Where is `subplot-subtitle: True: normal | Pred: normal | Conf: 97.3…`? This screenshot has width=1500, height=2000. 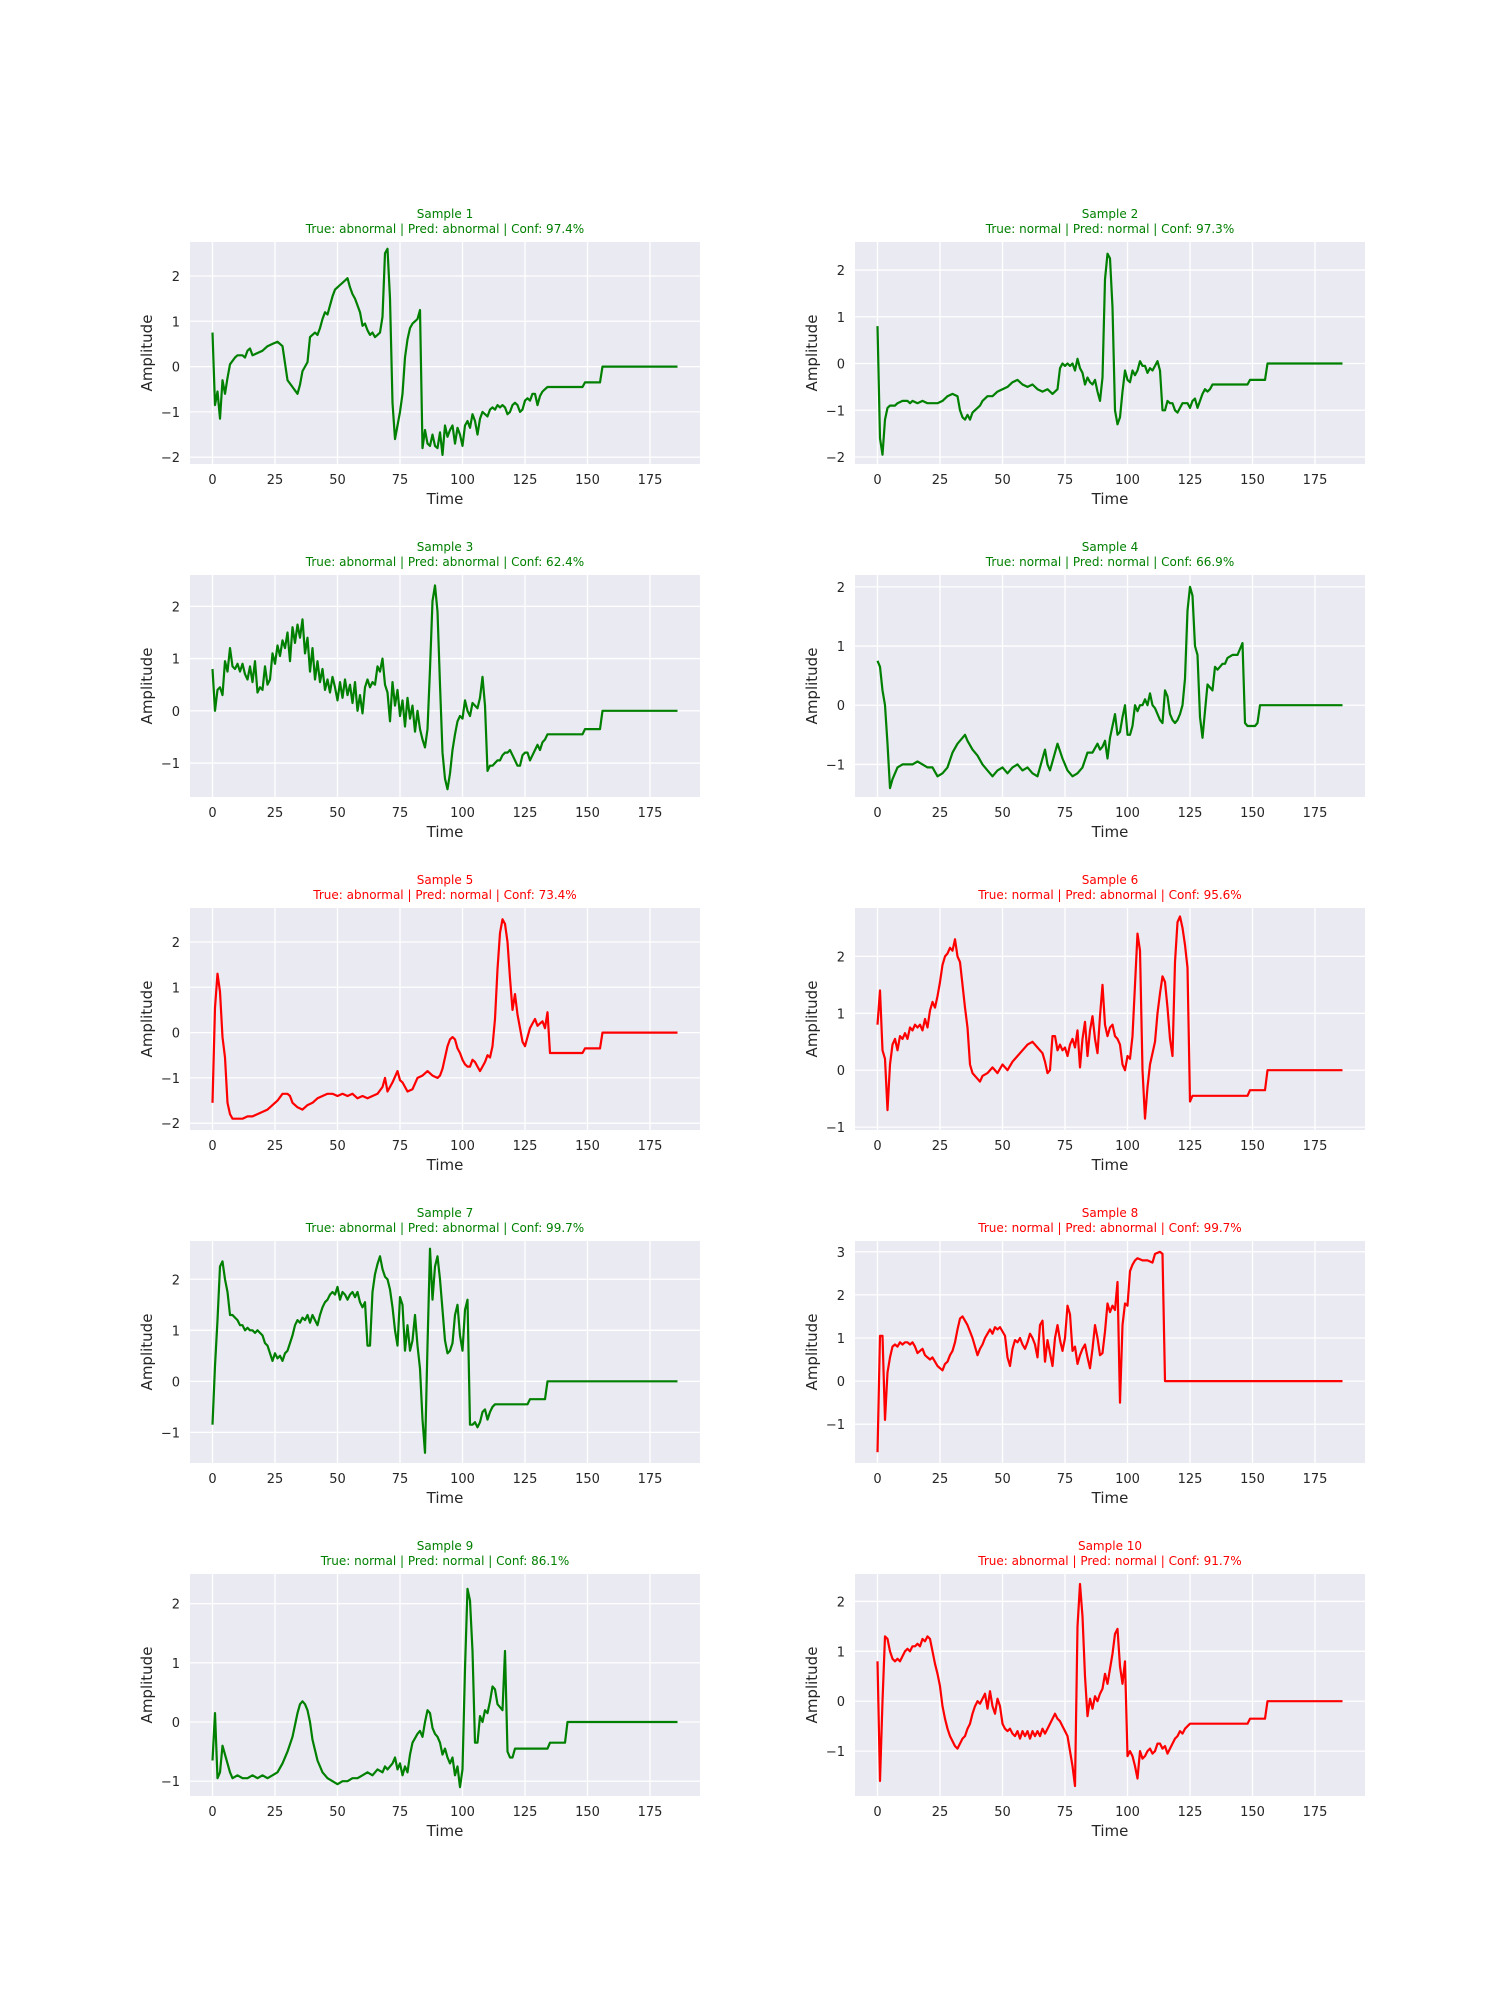 subplot-subtitle: True: normal | Pred: normal | Conf: 97.3… is located at coordinates (1109, 229).